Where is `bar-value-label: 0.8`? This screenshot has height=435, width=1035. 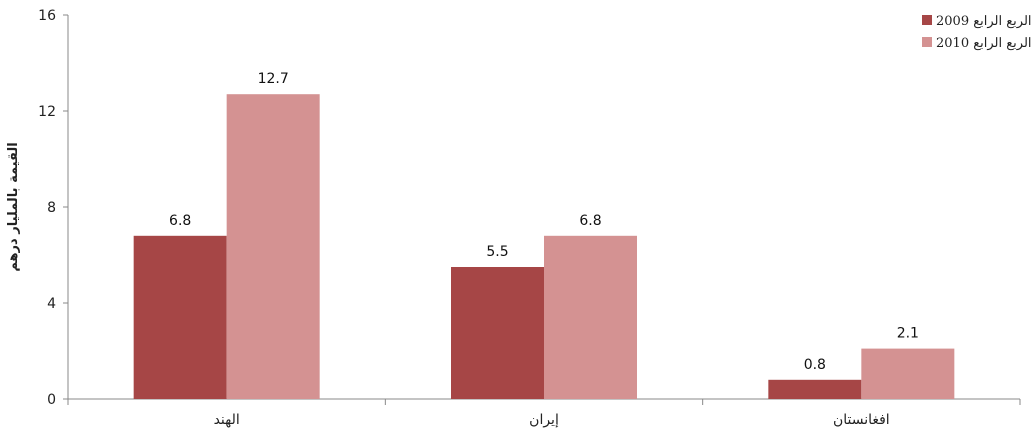
bar-value-label: 0.8 is located at coordinates (815, 365).